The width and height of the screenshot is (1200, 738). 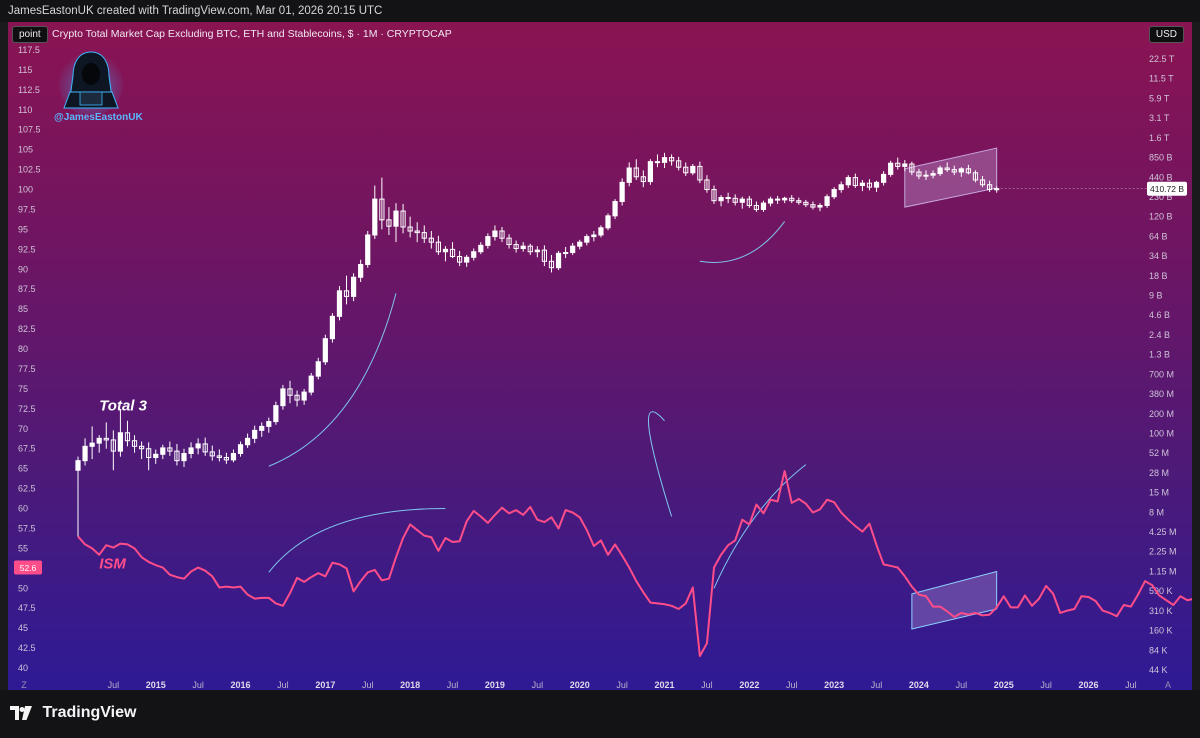 What do you see at coordinates (29, 170) in the screenshot?
I see `left-axis-tick: 102.5` at bounding box center [29, 170].